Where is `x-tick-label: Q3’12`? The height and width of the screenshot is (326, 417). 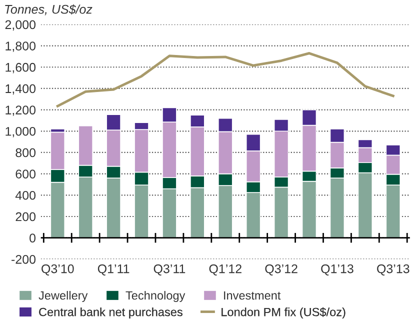 x-tick-label: Q3’12 is located at coordinates (281, 270).